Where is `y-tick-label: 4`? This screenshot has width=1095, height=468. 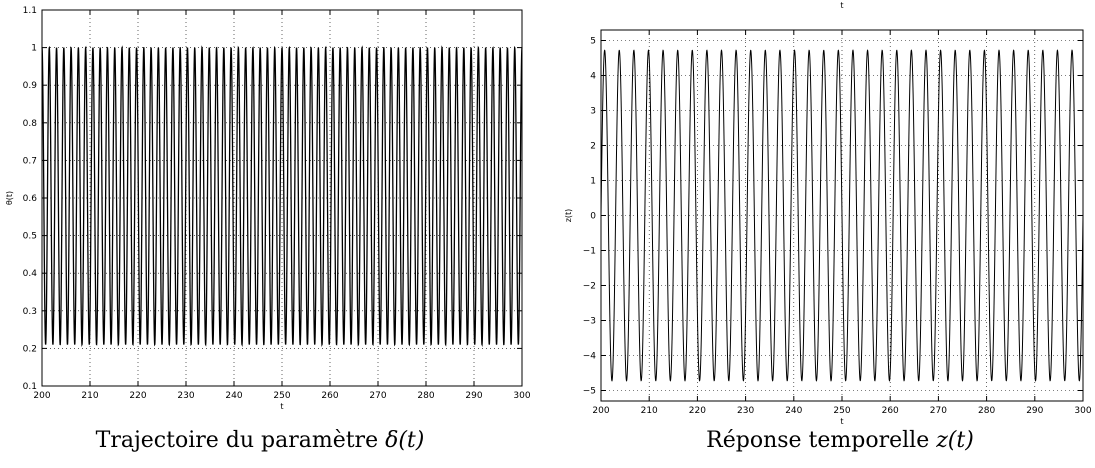
y-tick-label: 4 is located at coordinates (593, 77).